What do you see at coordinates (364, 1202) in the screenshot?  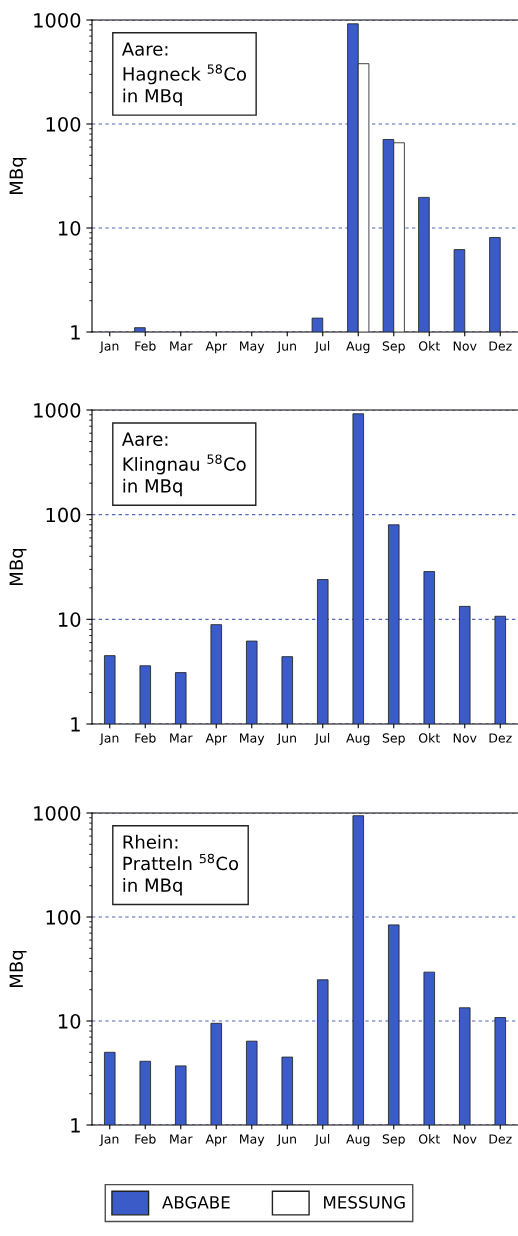 I see `legend-label: MESSUNG` at bounding box center [364, 1202].